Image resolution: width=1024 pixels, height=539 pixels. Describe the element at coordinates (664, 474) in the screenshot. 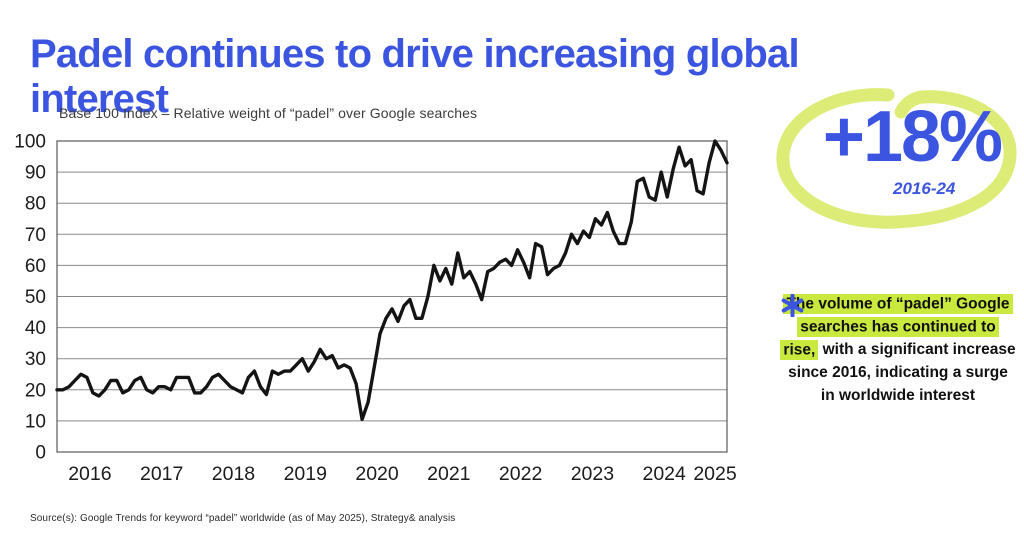

I see `x-axis-label: 2024` at that location.